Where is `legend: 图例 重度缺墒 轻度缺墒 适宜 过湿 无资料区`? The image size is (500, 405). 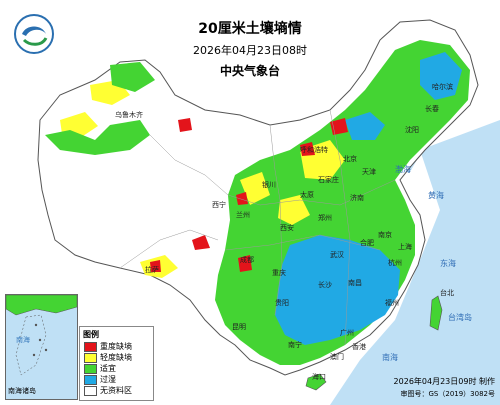 legend: 图例 重度缺墒 轻度缺墒 适宜 过湿 无资料区 is located at coordinates (116, 363).